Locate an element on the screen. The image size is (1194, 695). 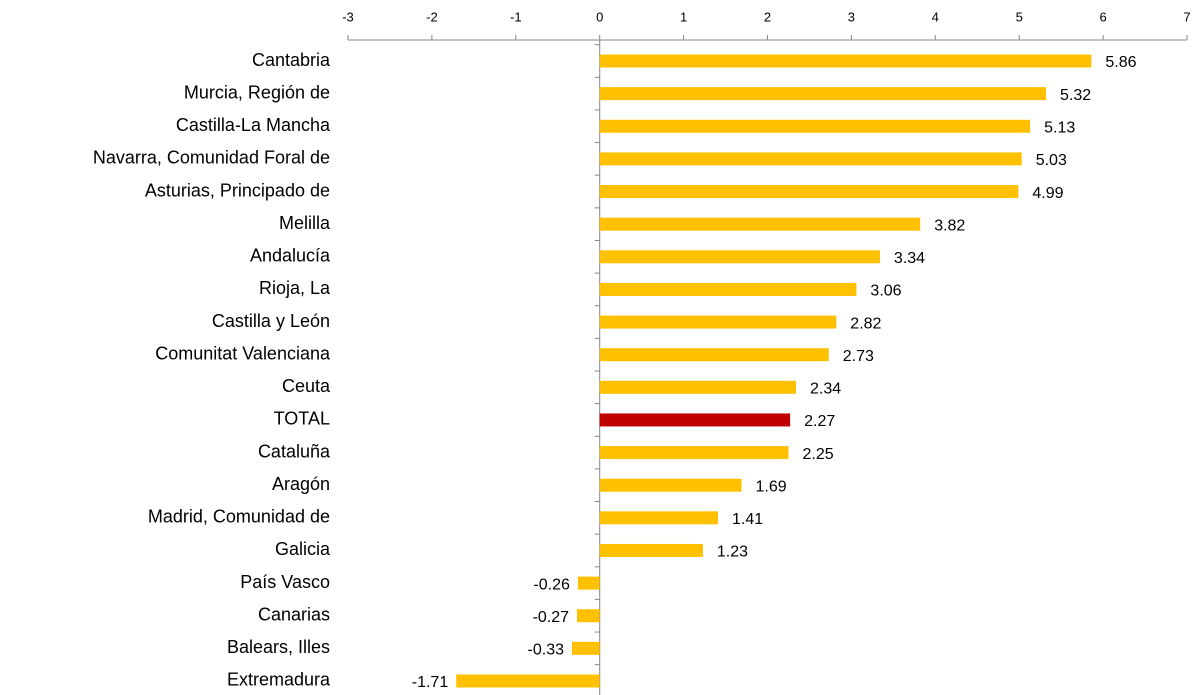
x-tick-label: 7 is located at coordinates (1186, 16).